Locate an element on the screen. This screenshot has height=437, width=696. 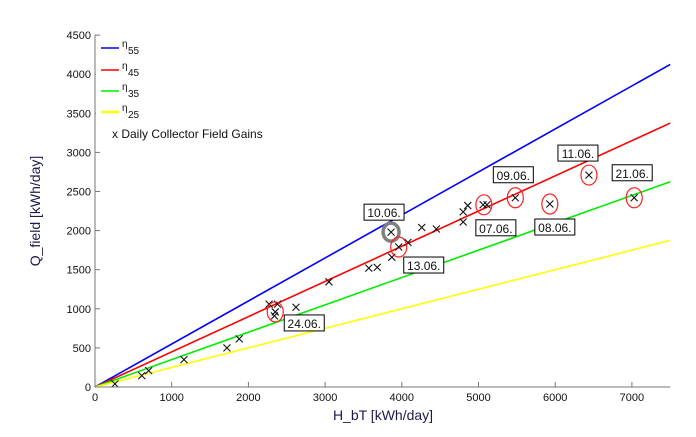
y-tick-label: 4000 is located at coordinates (79, 75).